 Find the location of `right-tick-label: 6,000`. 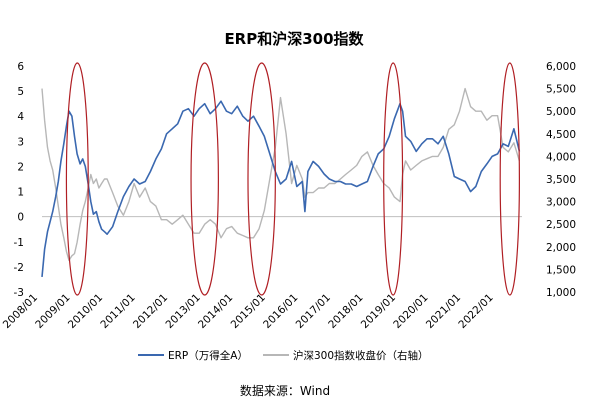

right-tick-label: 6,000 is located at coordinates (561, 67).